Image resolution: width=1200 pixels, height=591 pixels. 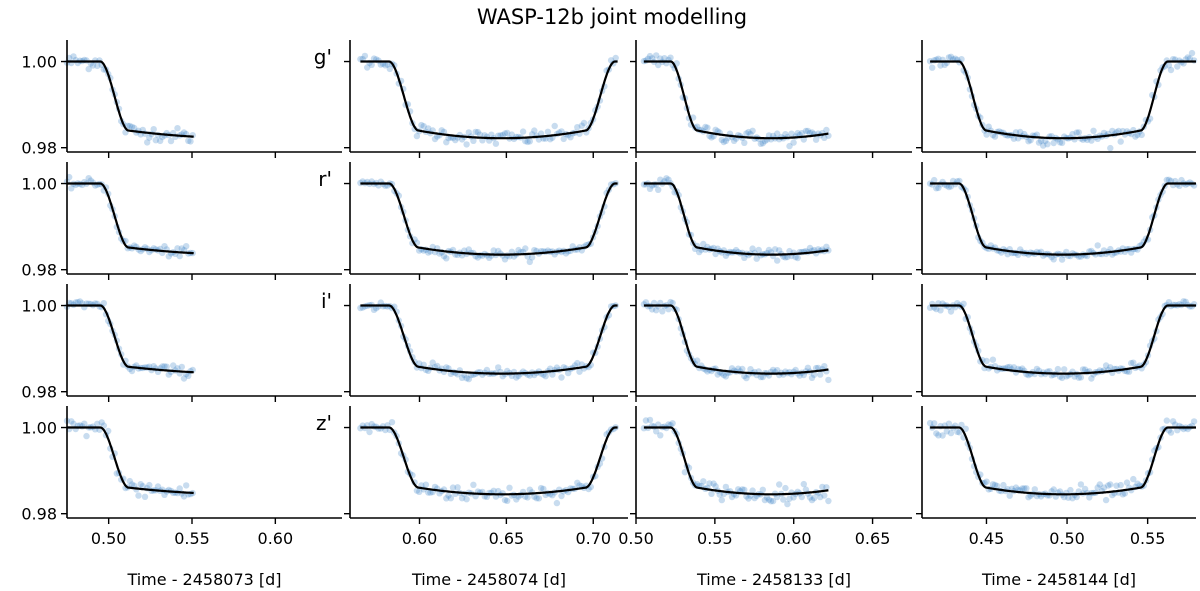 What do you see at coordinates (771, 99) in the screenshot?
I see `panel-g-col3` at bounding box center [771, 99].